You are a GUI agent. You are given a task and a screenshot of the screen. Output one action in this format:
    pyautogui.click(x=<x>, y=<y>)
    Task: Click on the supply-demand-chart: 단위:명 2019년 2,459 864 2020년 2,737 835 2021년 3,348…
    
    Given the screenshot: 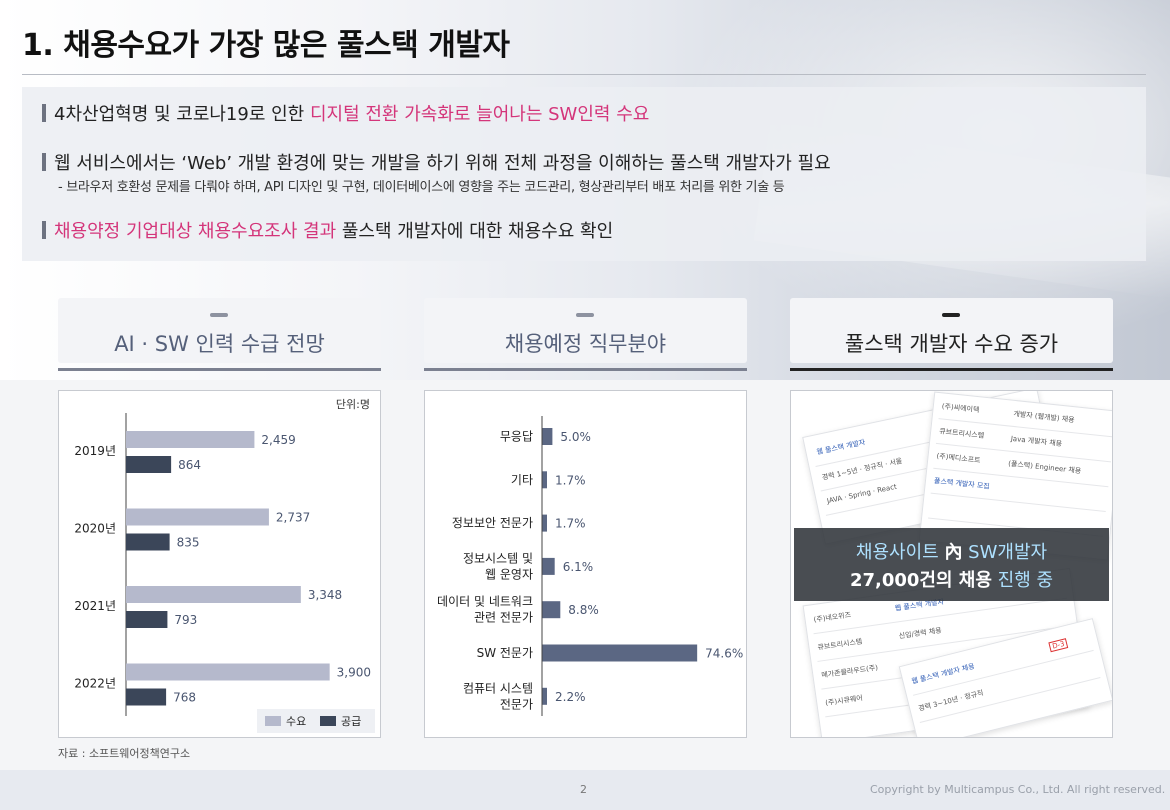 What is the action you would take?
    pyautogui.click(x=224, y=565)
    